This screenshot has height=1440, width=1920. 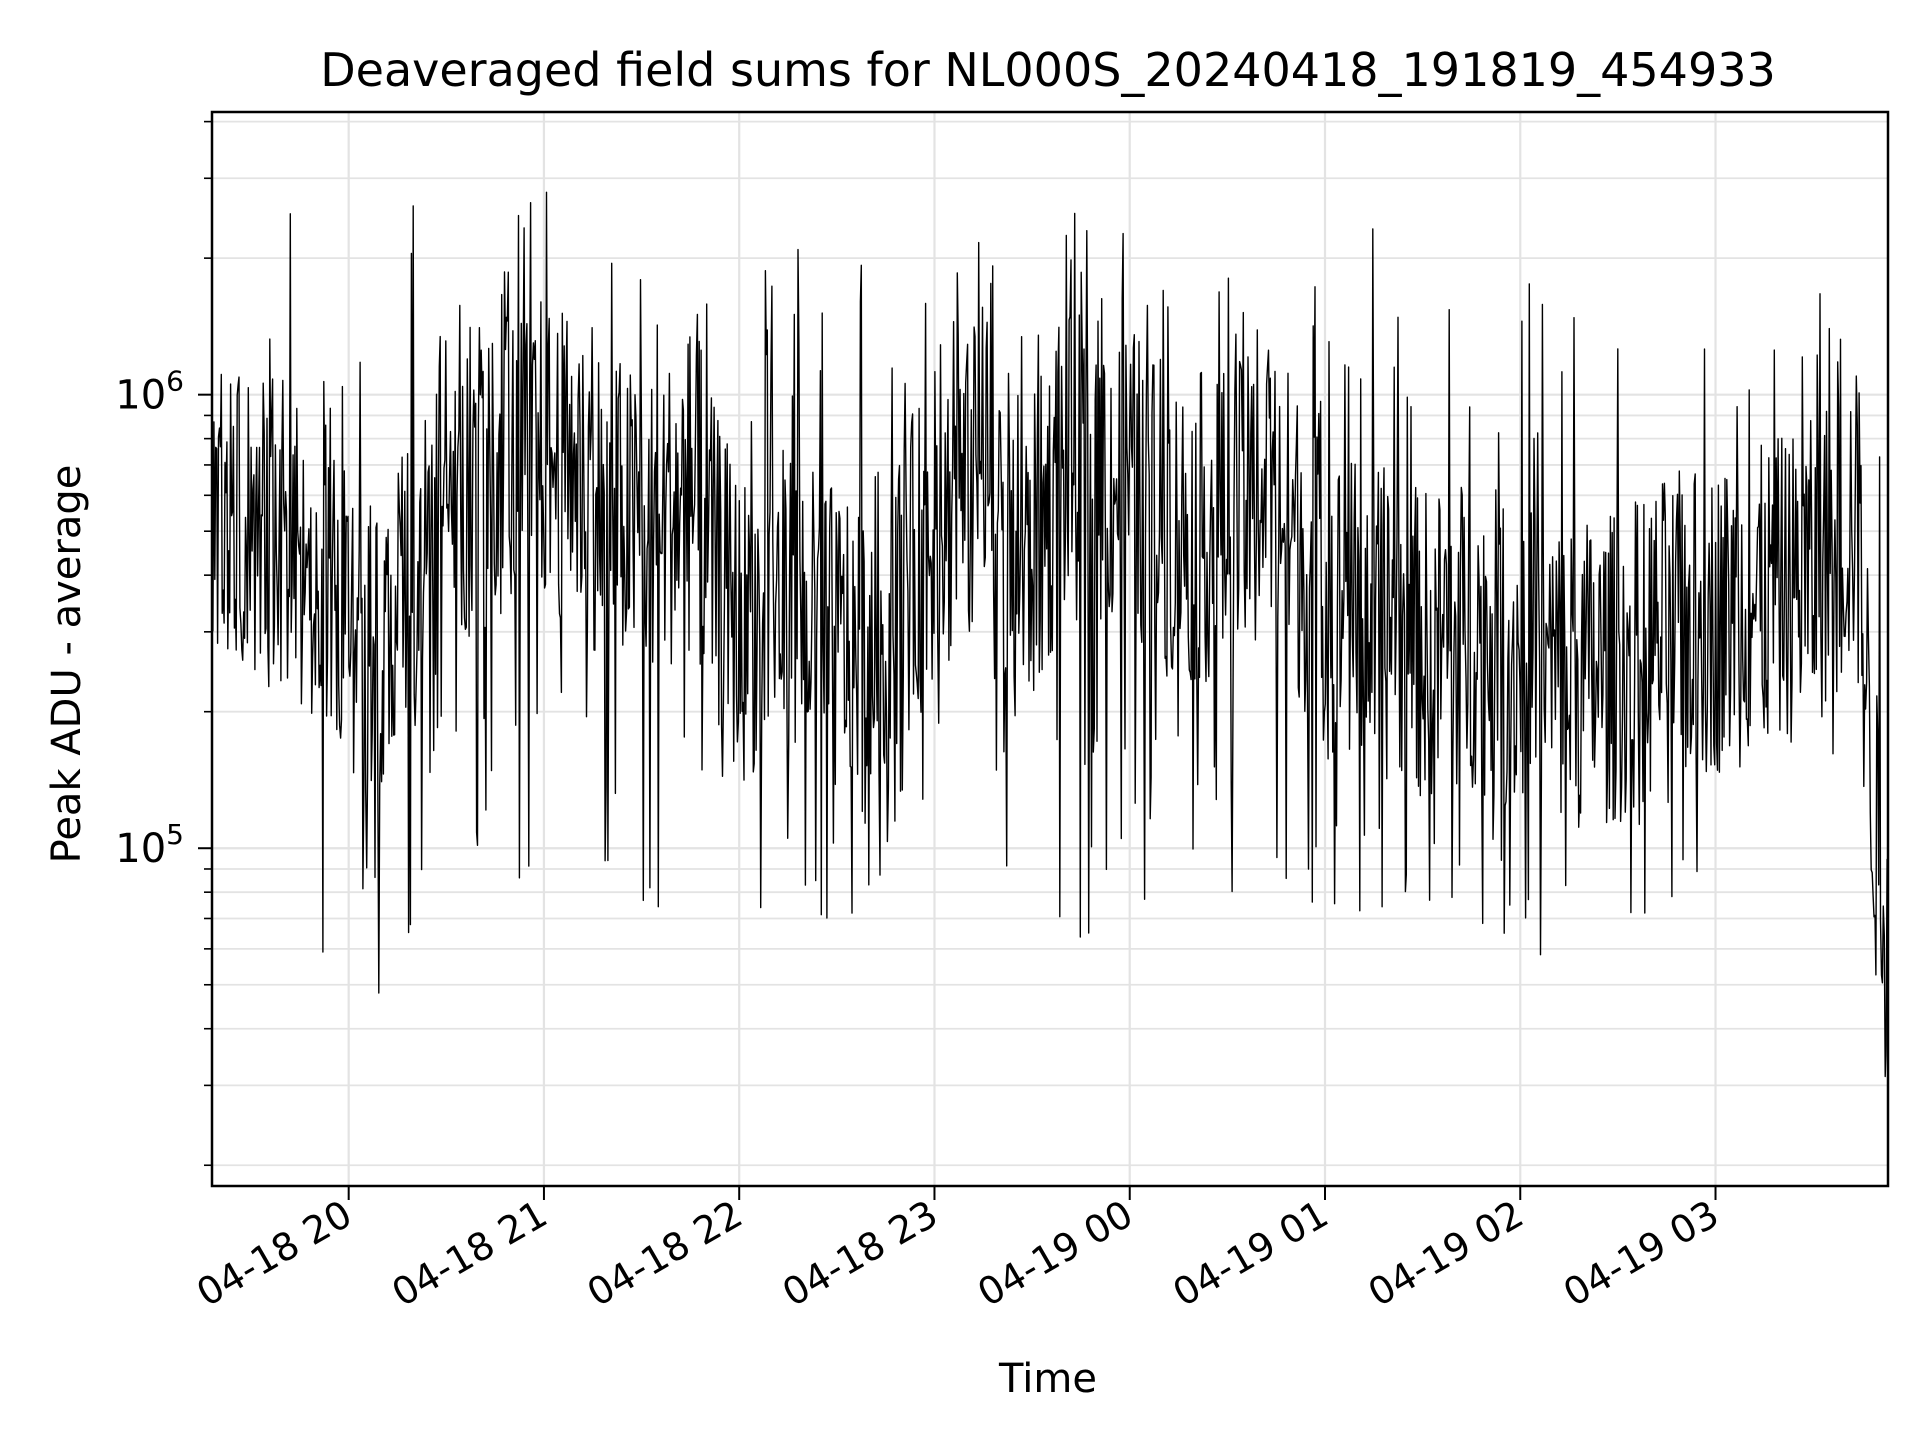 I want to click on x-tick-label: 04-19 01, so click(x=1251, y=1254).